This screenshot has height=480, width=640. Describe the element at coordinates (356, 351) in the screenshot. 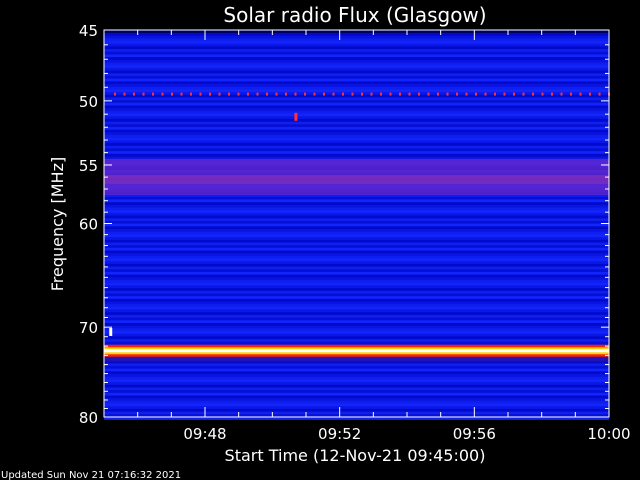

I see `intense-band-core` at that location.